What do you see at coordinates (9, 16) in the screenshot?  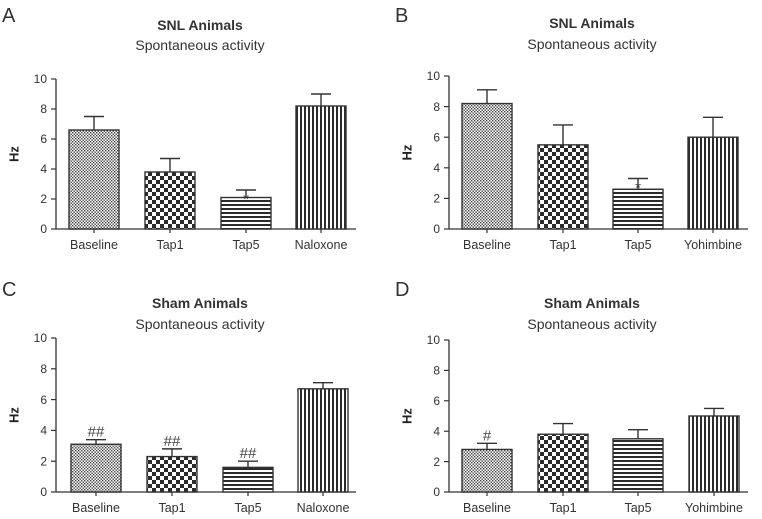 I see `panel-letter: A` at bounding box center [9, 16].